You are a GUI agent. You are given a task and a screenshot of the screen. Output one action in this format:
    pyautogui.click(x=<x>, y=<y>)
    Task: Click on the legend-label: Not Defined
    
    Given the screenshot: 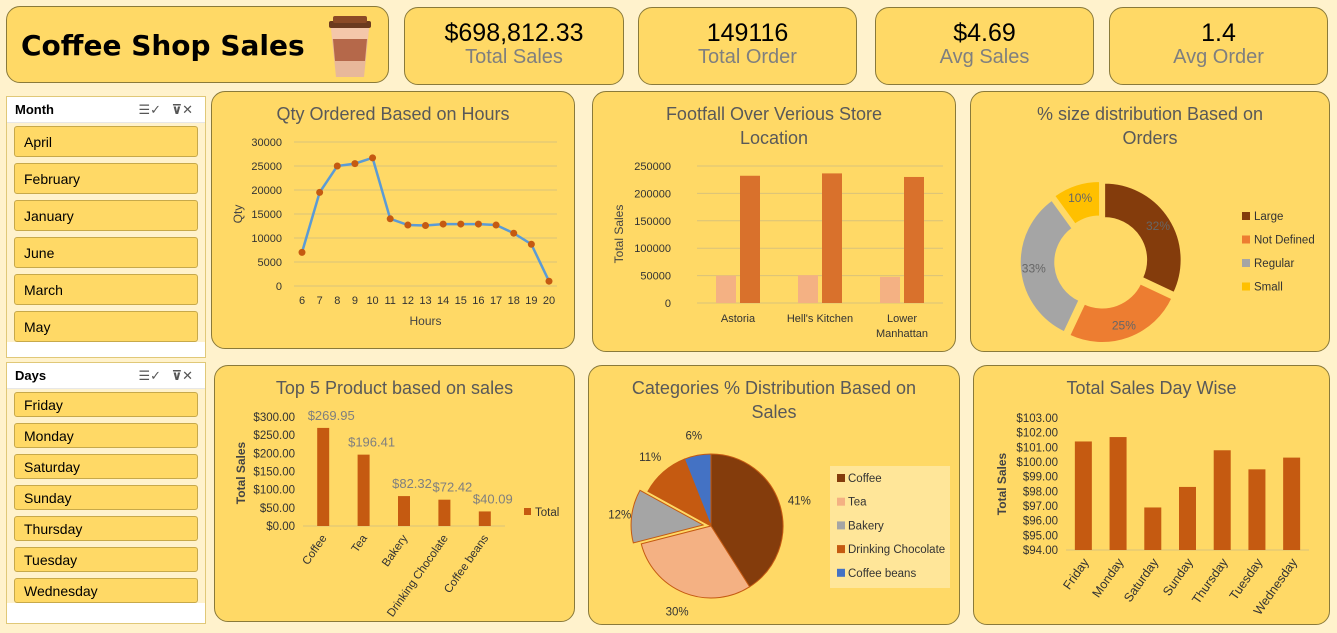 What is the action you would take?
    pyautogui.click(x=1284, y=241)
    